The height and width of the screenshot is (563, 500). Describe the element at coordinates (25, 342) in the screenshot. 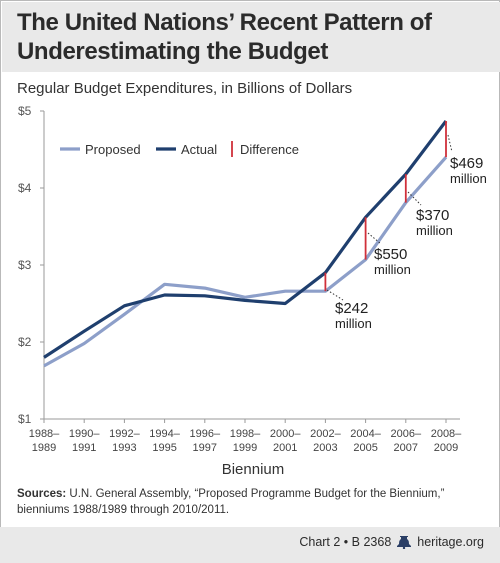

I see `y-tick-label: $2` at that location.